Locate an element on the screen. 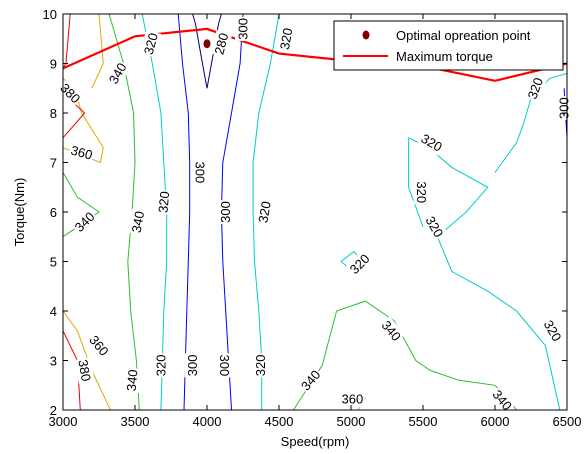 Image resolution: width=587 pixels, height=454 pixels. y-tick-label: 6 is located at coordinates (53, 212).